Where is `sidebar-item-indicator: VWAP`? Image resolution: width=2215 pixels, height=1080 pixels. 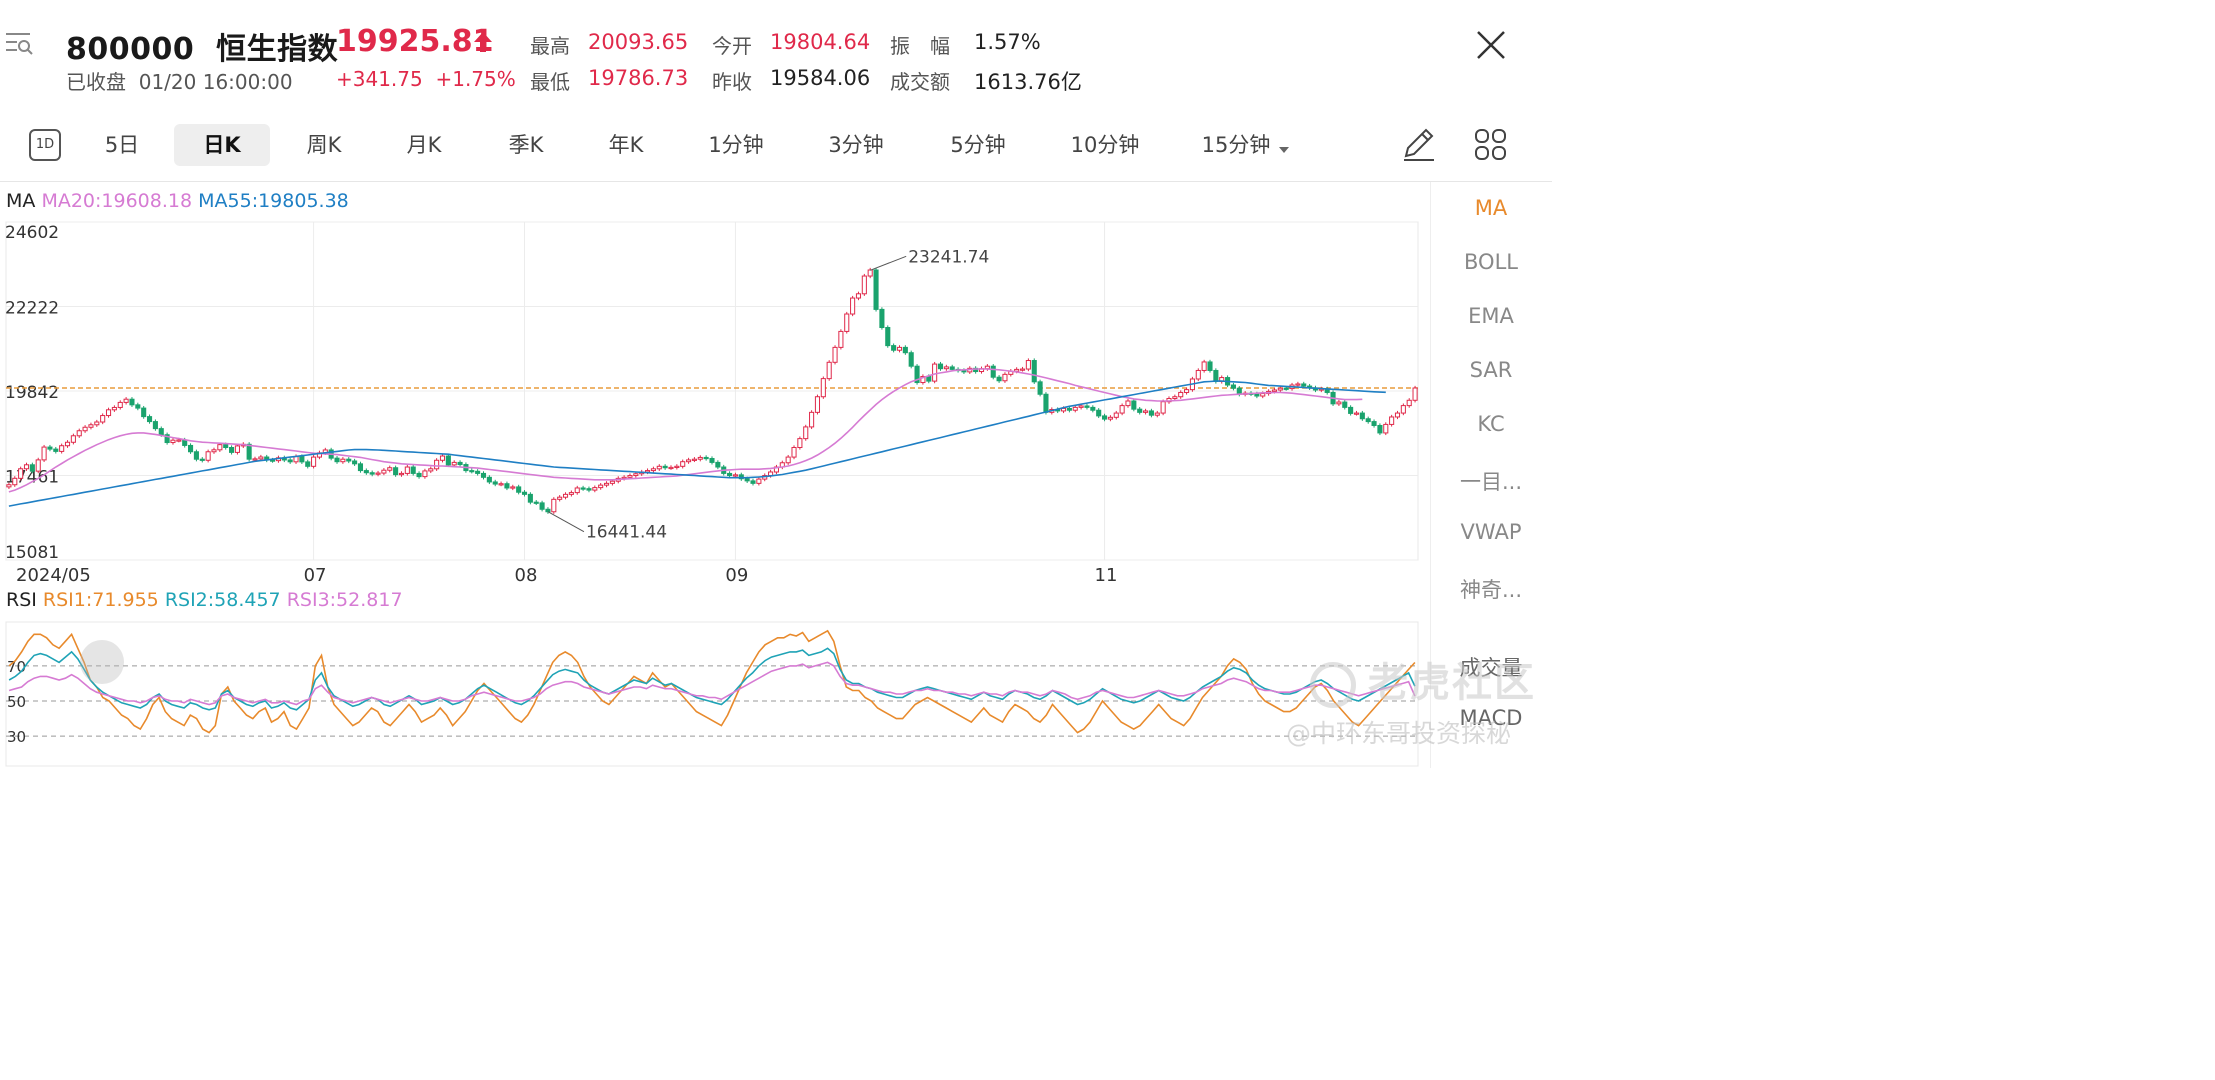 sidebar-item-indicator: VWAP is located at coordinates (1491, 532).